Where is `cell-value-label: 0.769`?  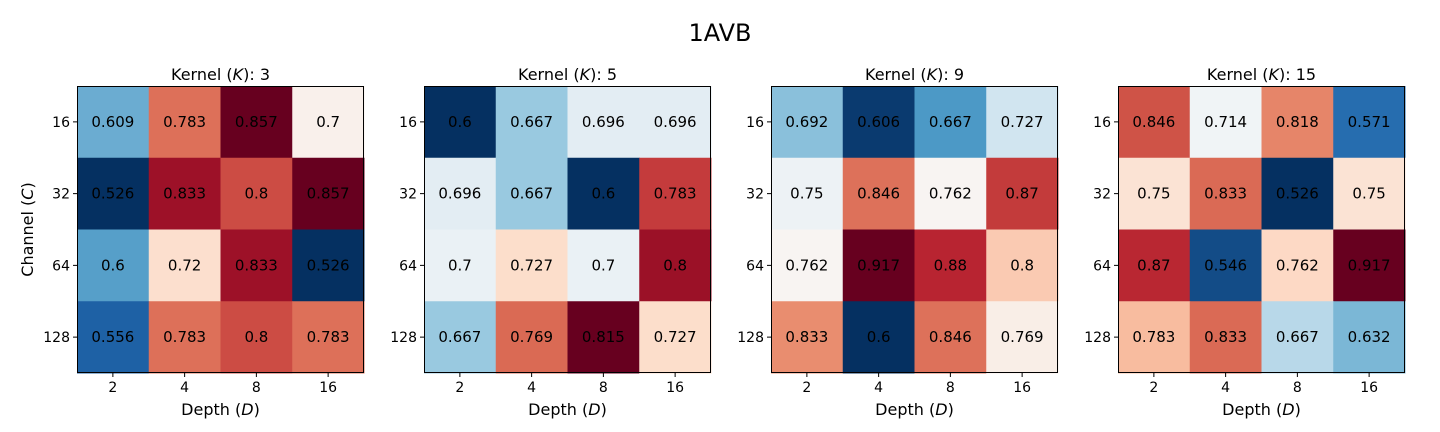 cell-value-label: 0.769 is located at coordinates (531, 337).